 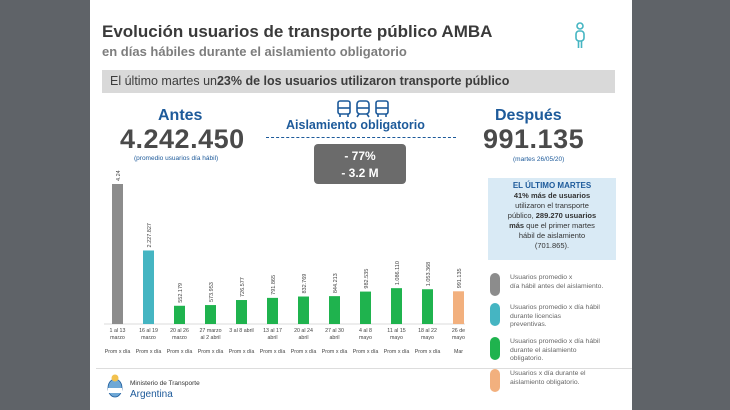 What do you see at coordinates (181, 293) in the screenshot?
I see `bar-value-label: 552.179` at bounding box center [181, 293].